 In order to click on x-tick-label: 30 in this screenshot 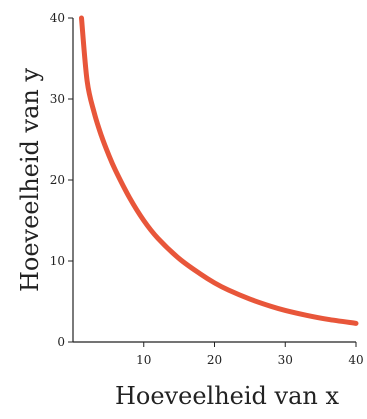, I will do `click(285, 360)`.